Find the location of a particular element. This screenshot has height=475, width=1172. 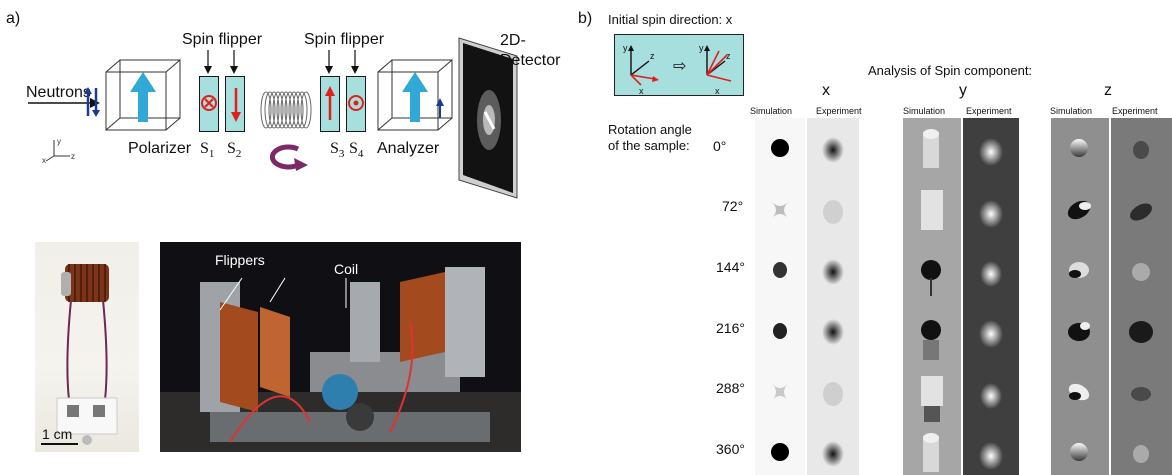

sim-header-y: Simulation is located at coordinates (924, 111).